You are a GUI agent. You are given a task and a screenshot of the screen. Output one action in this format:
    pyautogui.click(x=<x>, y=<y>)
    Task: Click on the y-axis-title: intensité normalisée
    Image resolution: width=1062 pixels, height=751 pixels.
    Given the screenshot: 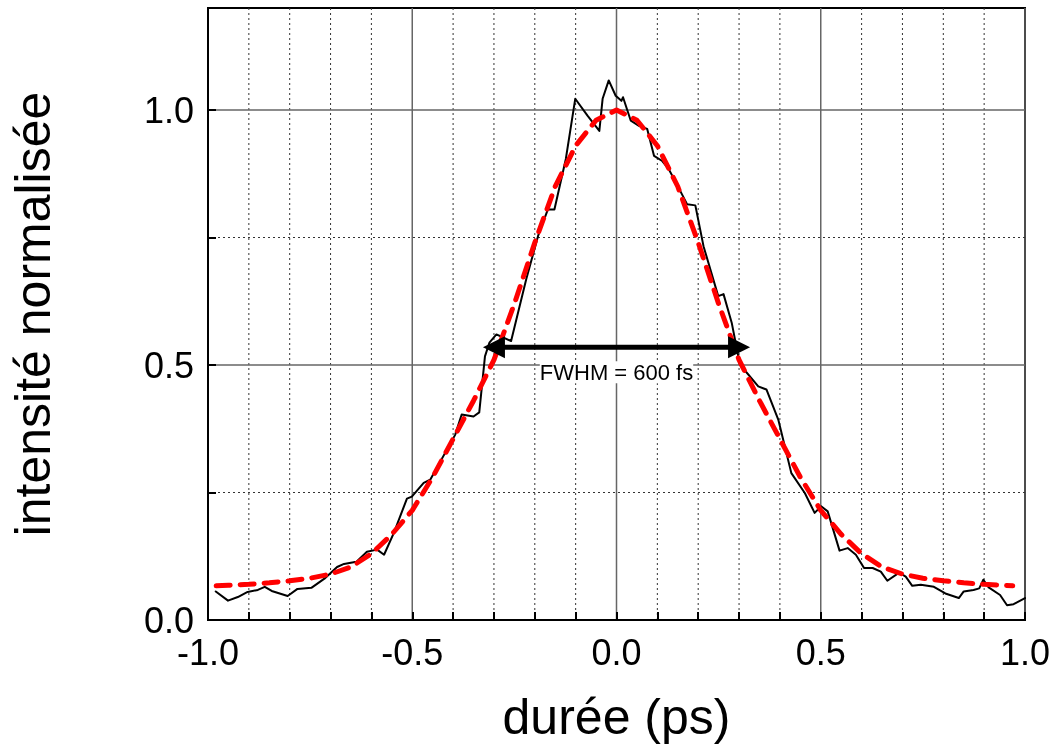 What is the action you would take?
    pyautogui.click(x=33, y=314)
    